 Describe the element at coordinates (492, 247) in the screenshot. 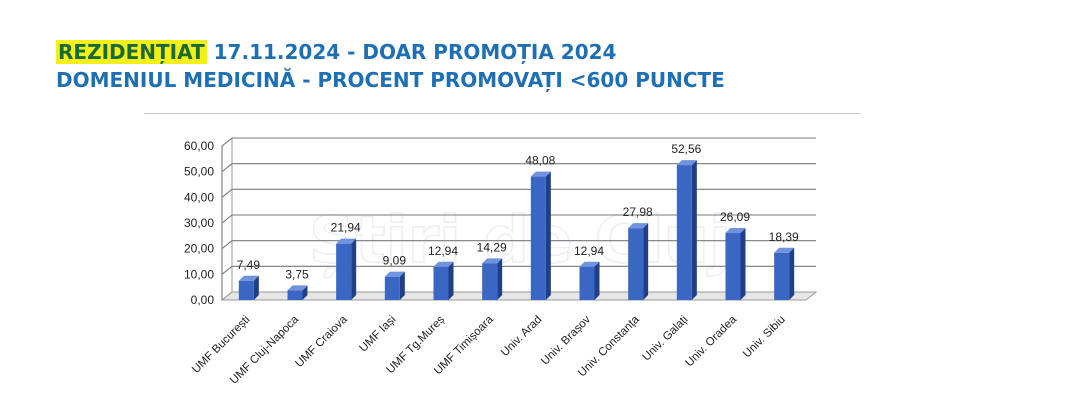

I see `data-label: 14,29` at that location.